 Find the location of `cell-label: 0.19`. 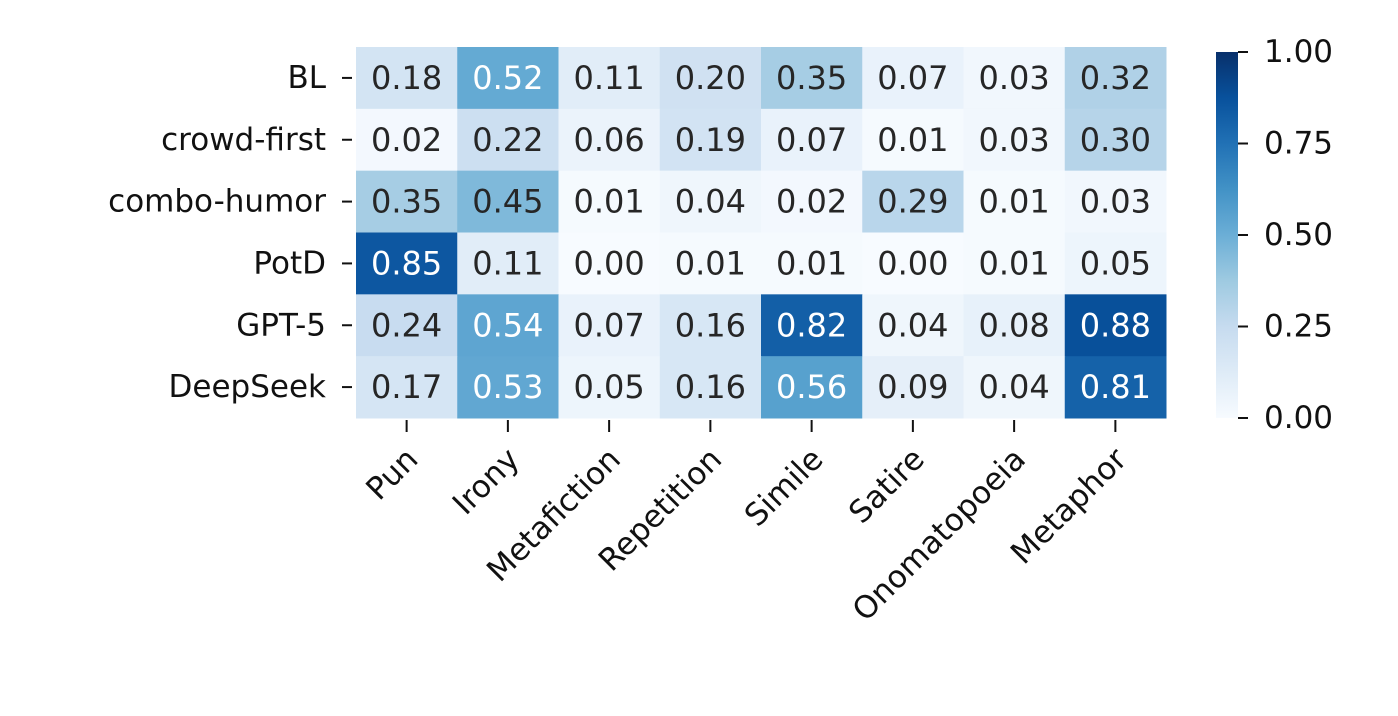

cell-label: 0.19 is located at coordinates (710, 140).